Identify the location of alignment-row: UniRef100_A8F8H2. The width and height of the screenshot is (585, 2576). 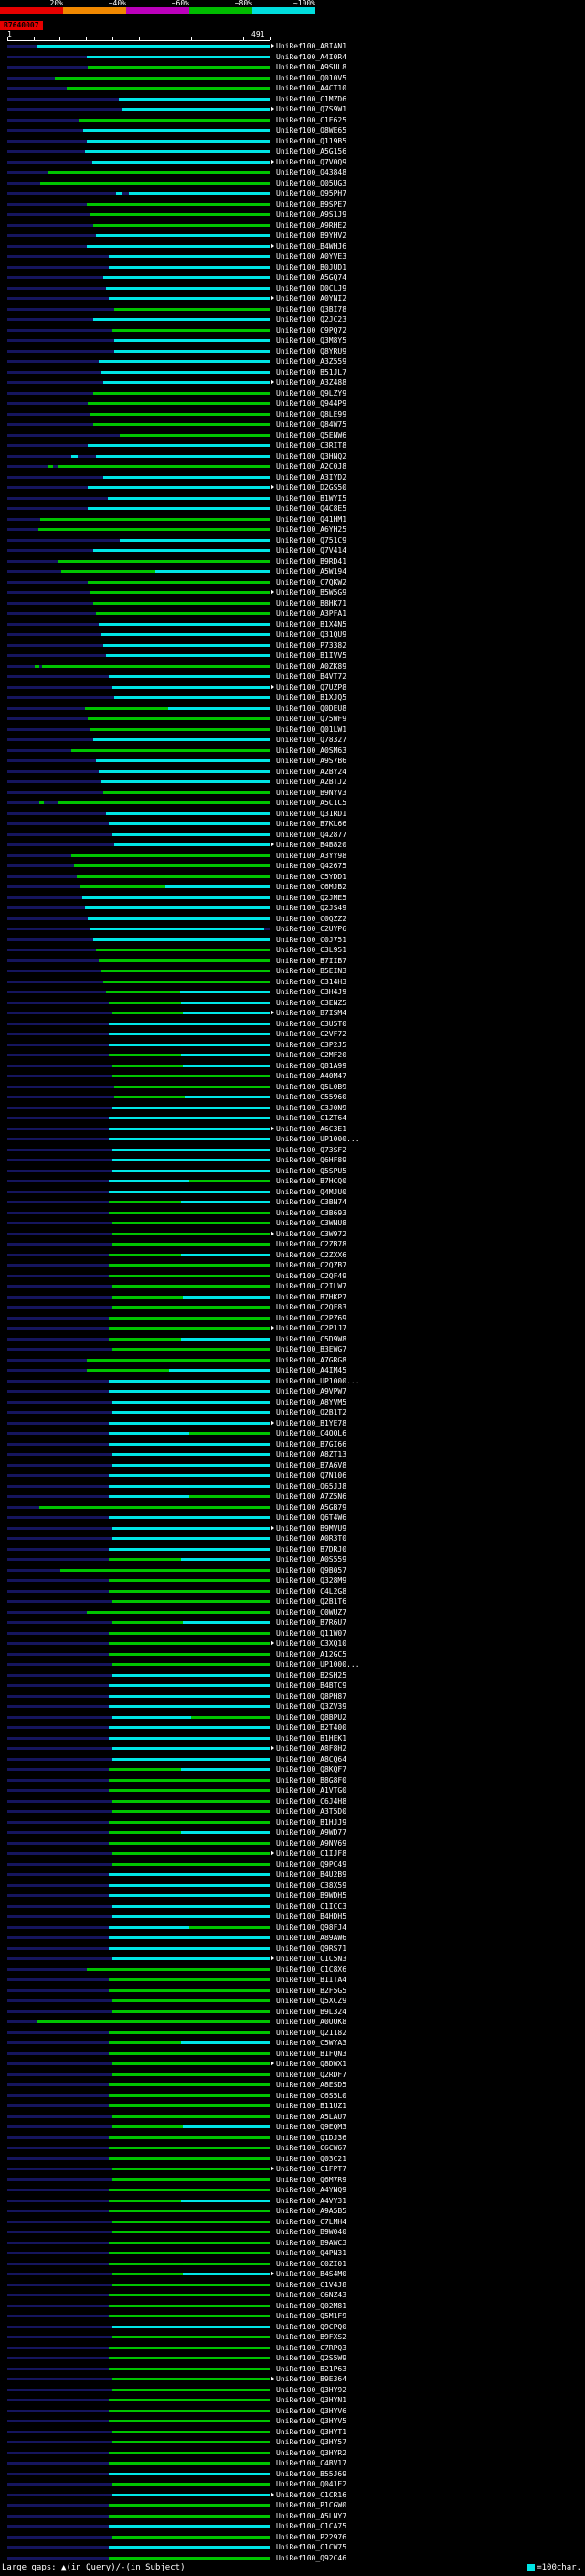
(293, 1749).